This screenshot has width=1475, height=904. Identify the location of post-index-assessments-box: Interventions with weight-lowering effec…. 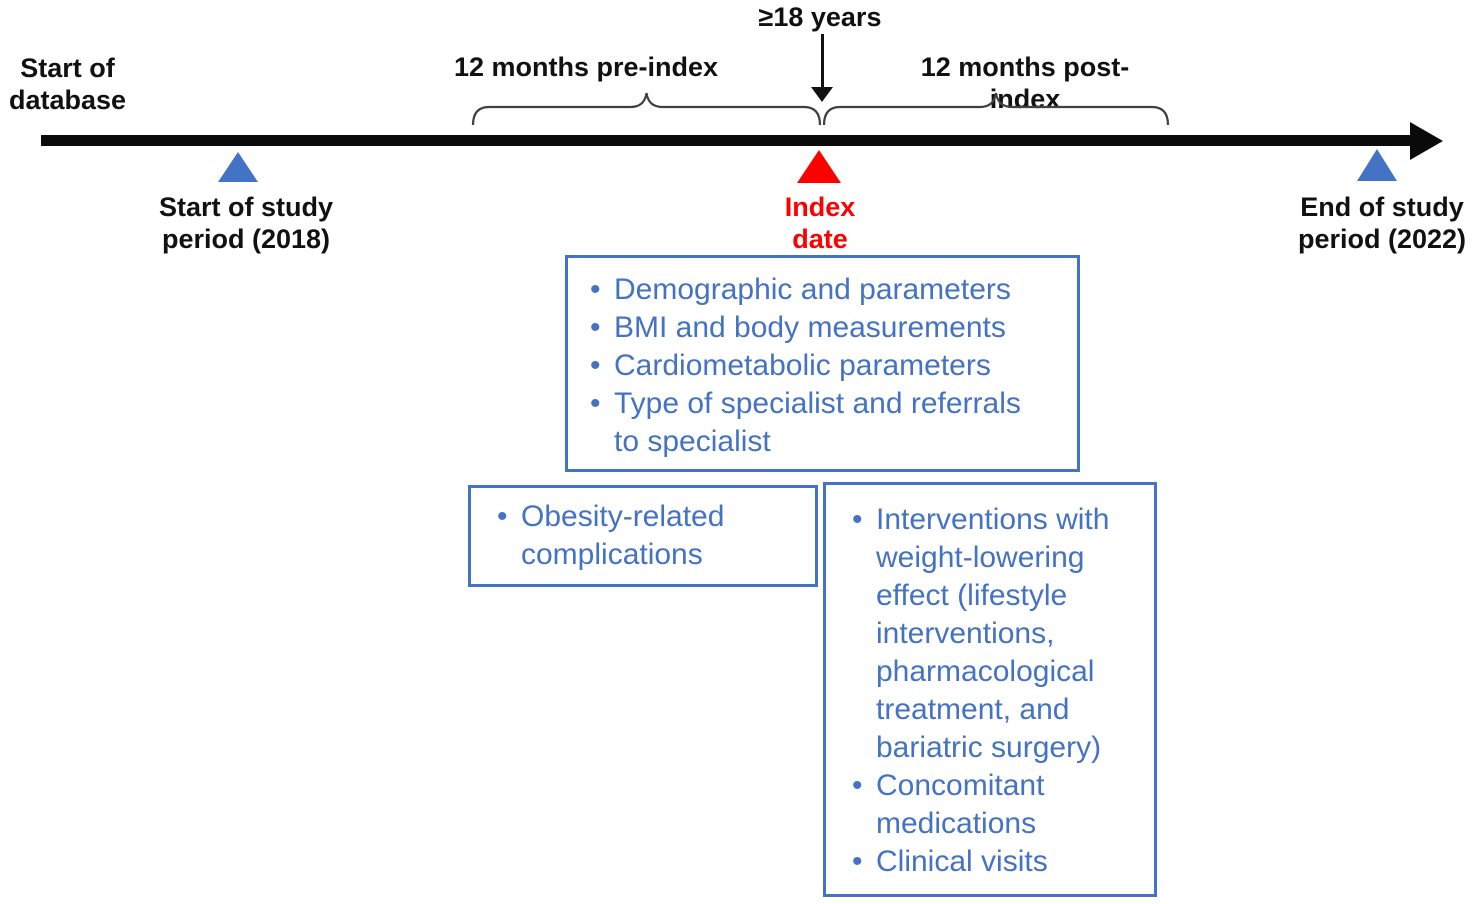
(990, 689).